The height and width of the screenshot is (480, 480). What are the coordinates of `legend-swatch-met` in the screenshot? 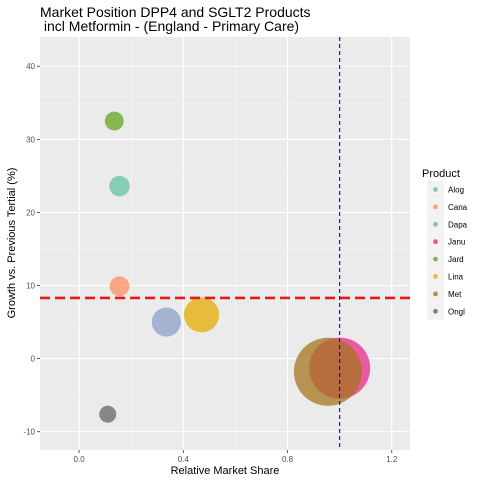 It's located at (435, 294).